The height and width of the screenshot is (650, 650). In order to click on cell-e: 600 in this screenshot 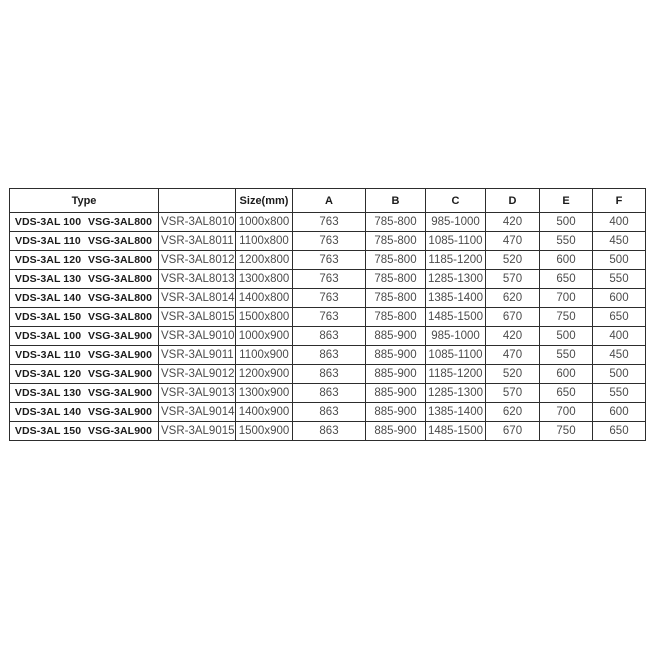, I will do `click(566, 374)`.